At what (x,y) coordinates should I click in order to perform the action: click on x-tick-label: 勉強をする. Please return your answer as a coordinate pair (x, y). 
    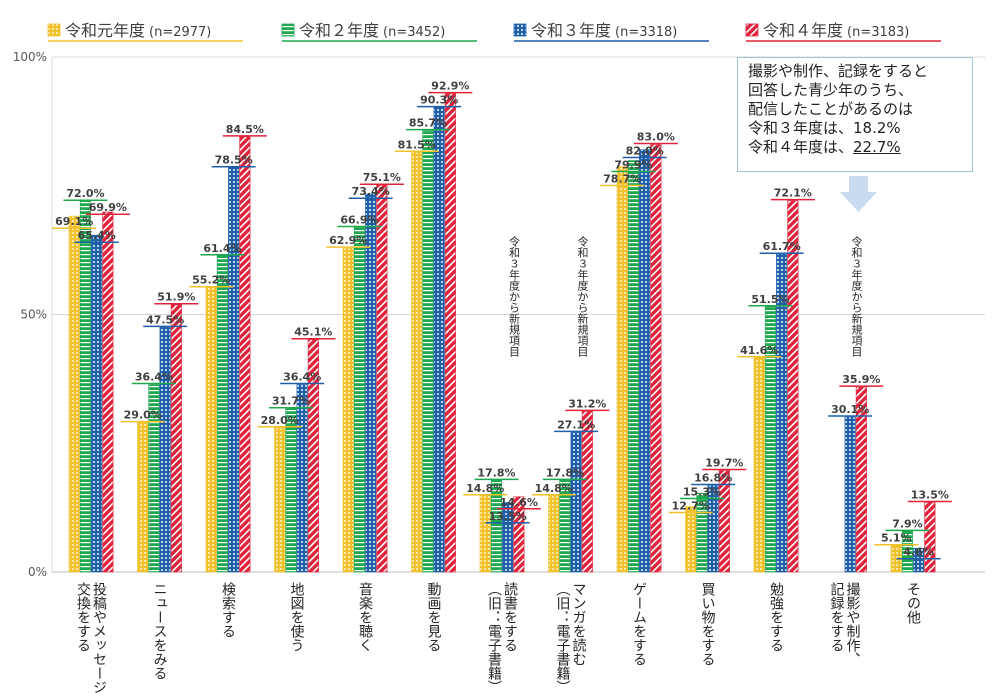
    Looking at the image, I should click on (776, 617).